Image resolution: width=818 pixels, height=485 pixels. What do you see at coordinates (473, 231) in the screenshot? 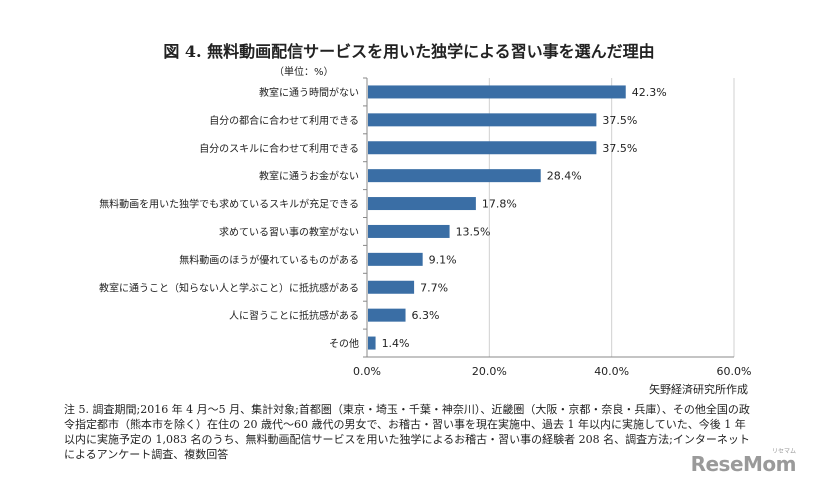
I see `value-label: 13.5%` at bounding box center [473, 231].